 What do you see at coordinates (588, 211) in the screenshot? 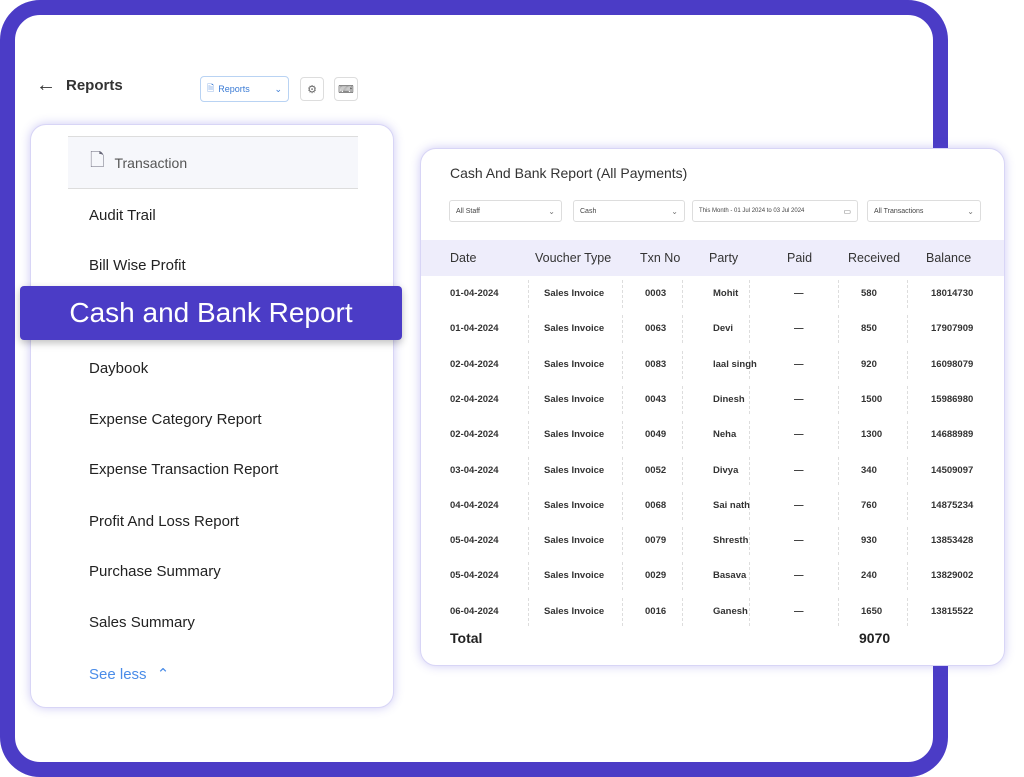
I see `account-filter-value: Cash` at bounding box center [588, 211].